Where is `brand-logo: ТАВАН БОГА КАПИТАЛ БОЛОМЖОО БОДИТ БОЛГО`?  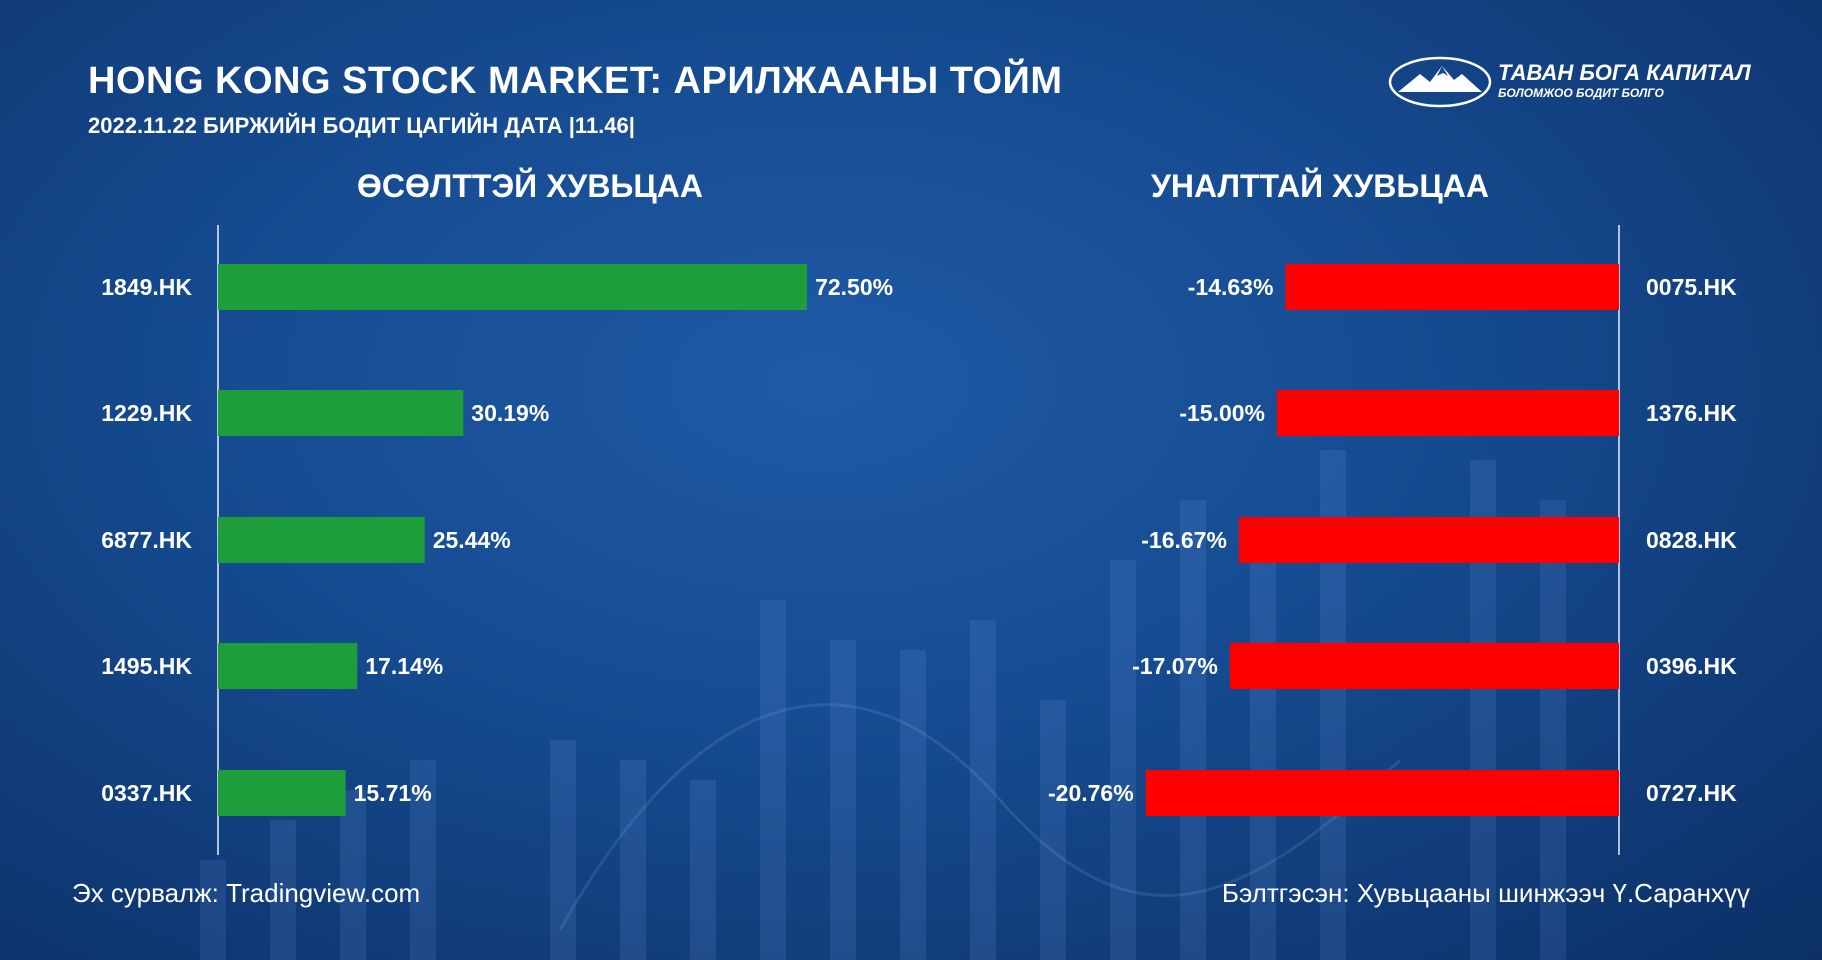 brand-logo: ТАВАН БОГА КАПИТАЛ БОЛОМЖОО БОДИТ БОЛГО is located at coordinates (1569, 82).